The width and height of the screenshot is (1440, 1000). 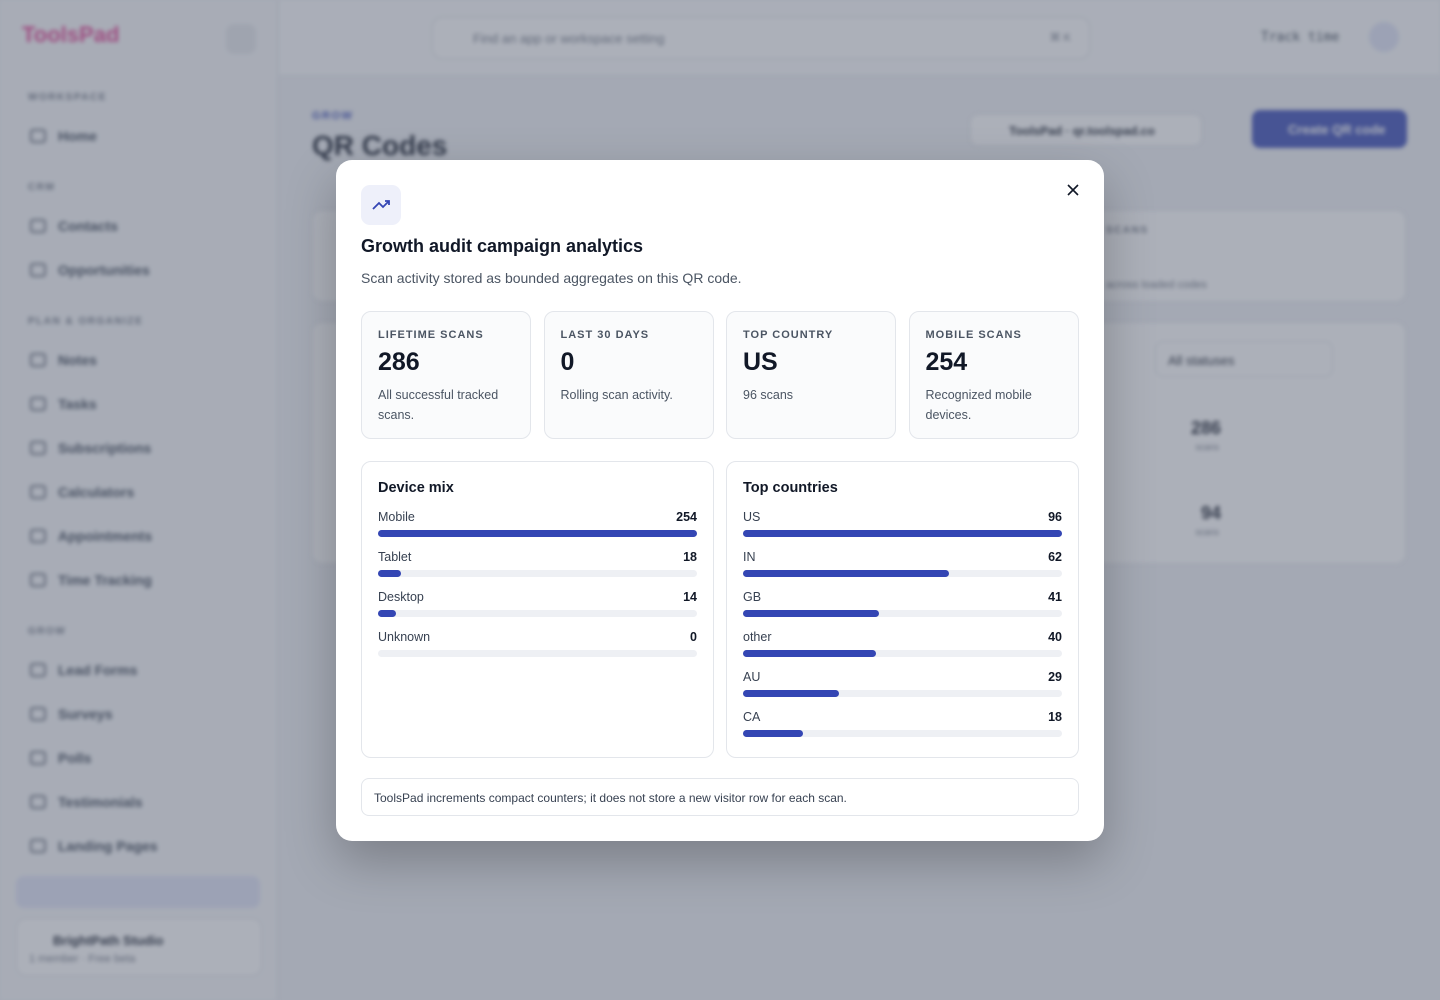 I want to click on item-name: Unknown, so click(x=404, y=637).